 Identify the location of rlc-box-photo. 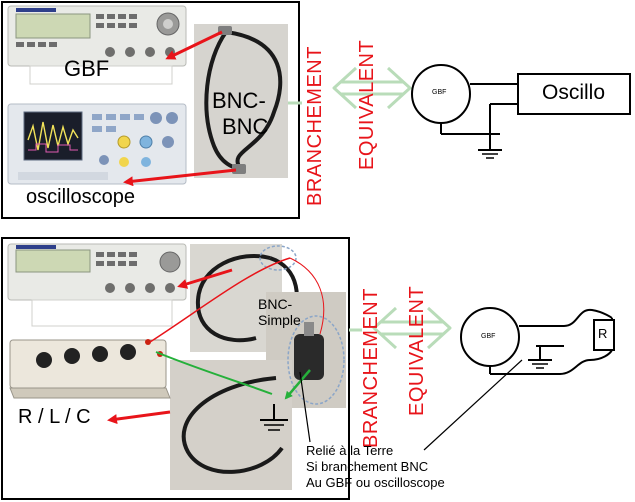
(90, 369).